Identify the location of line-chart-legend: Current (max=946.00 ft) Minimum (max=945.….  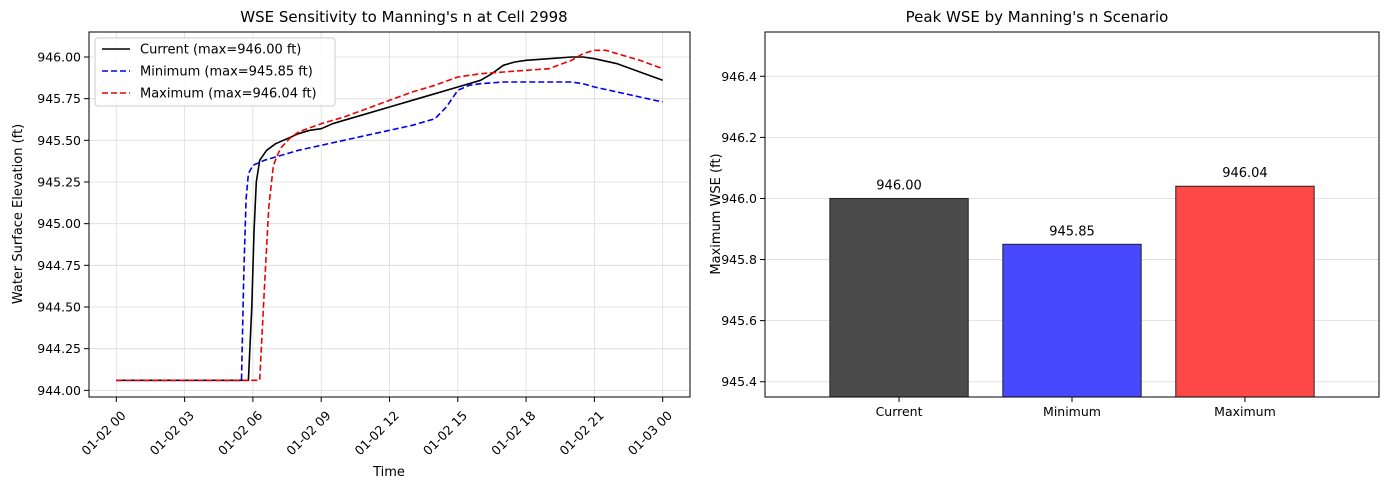
(215, 72).